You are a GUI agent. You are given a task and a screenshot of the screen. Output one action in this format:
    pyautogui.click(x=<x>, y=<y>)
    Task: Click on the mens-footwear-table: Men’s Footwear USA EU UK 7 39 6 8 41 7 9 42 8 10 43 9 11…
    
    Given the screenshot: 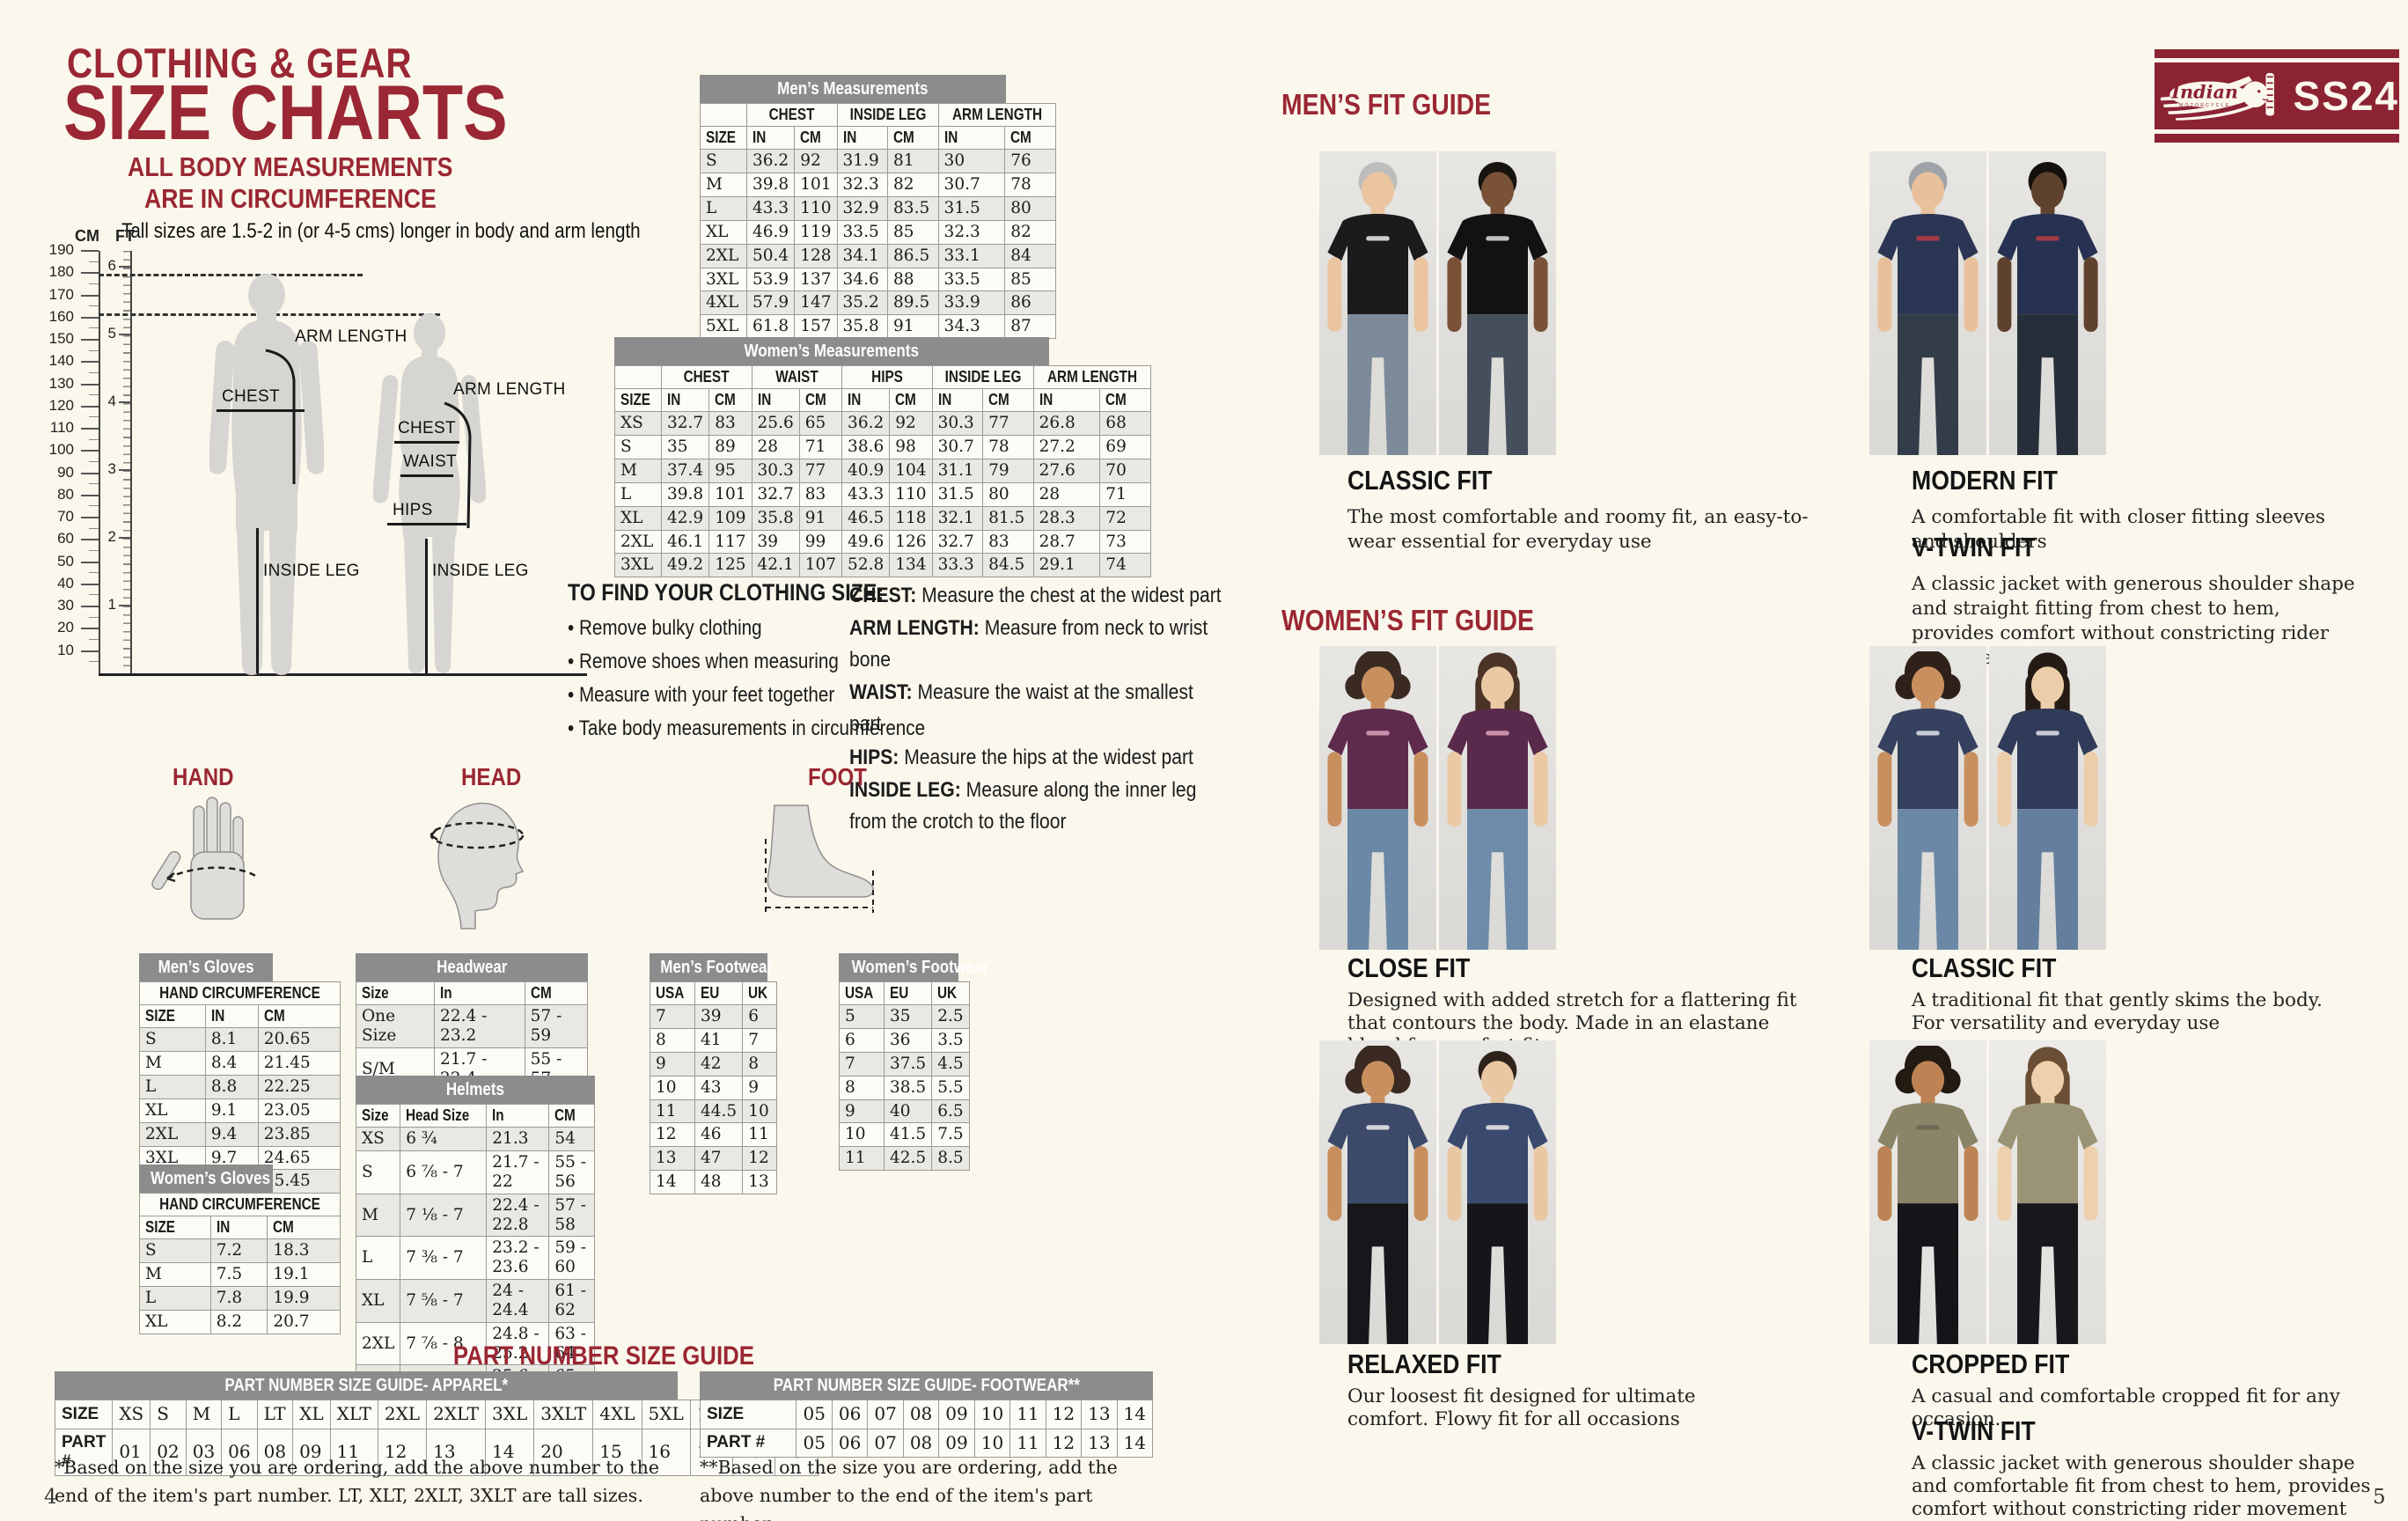 What is the action you would take?
    pyautogui.click(x=713, y=1073)
    